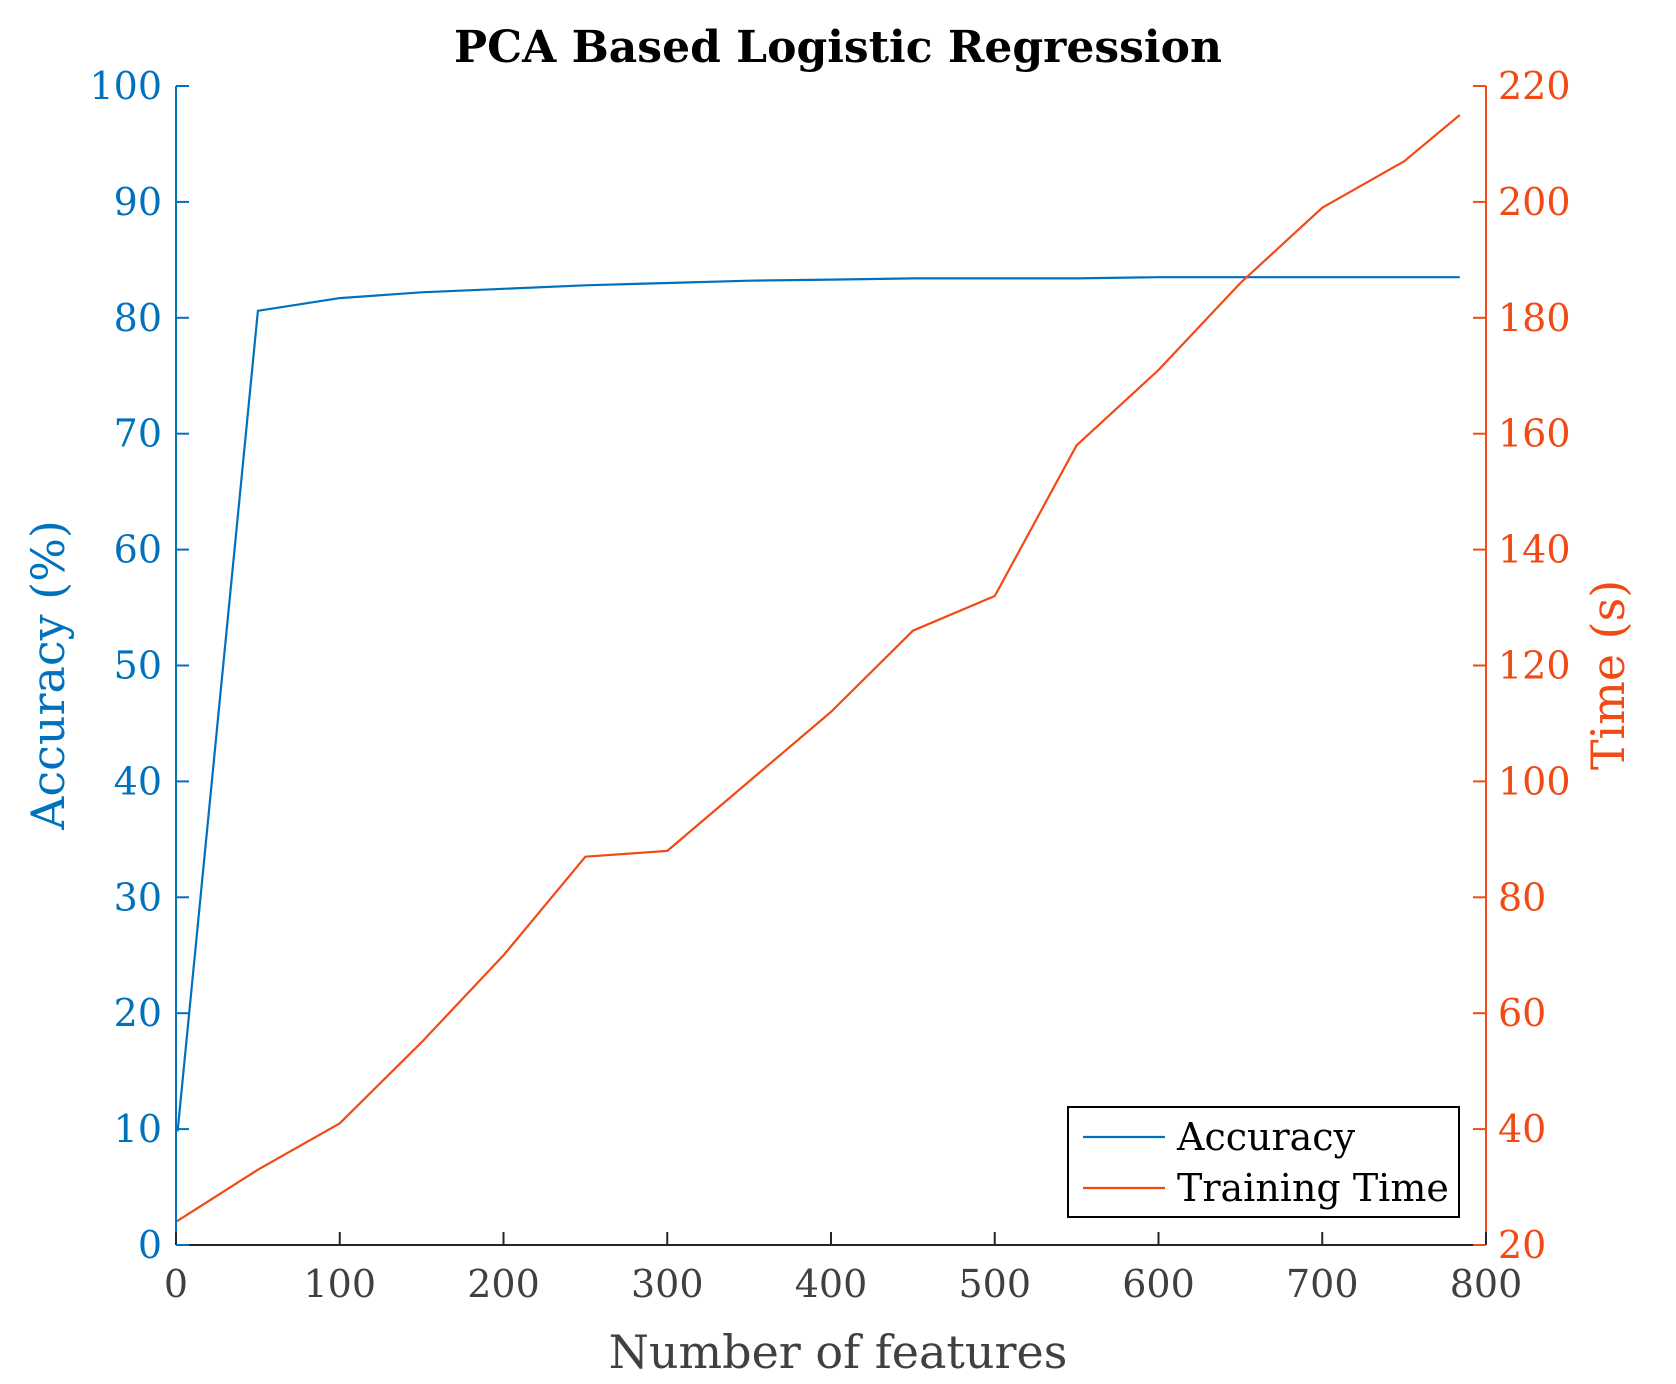 Image resolution: width=1676 pixels, height=1384 pixels. What do you see at coordinates (1522, 897) in the screenshot?
I see `y-right-tick-label: 80` at bounding box center [1522, 897].